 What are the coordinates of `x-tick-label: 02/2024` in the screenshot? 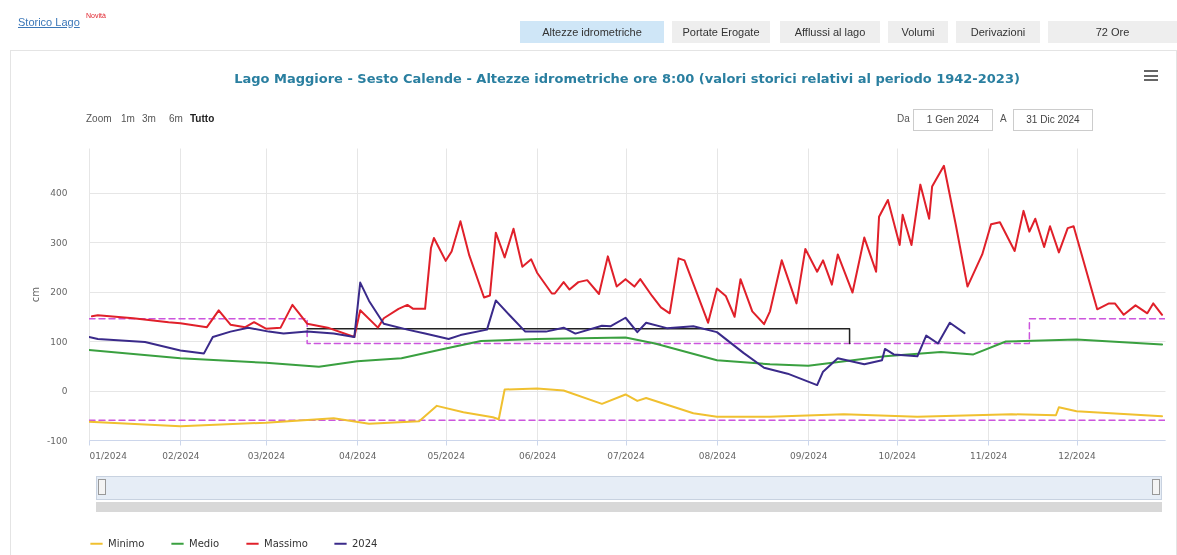 It's located at (181, 455).